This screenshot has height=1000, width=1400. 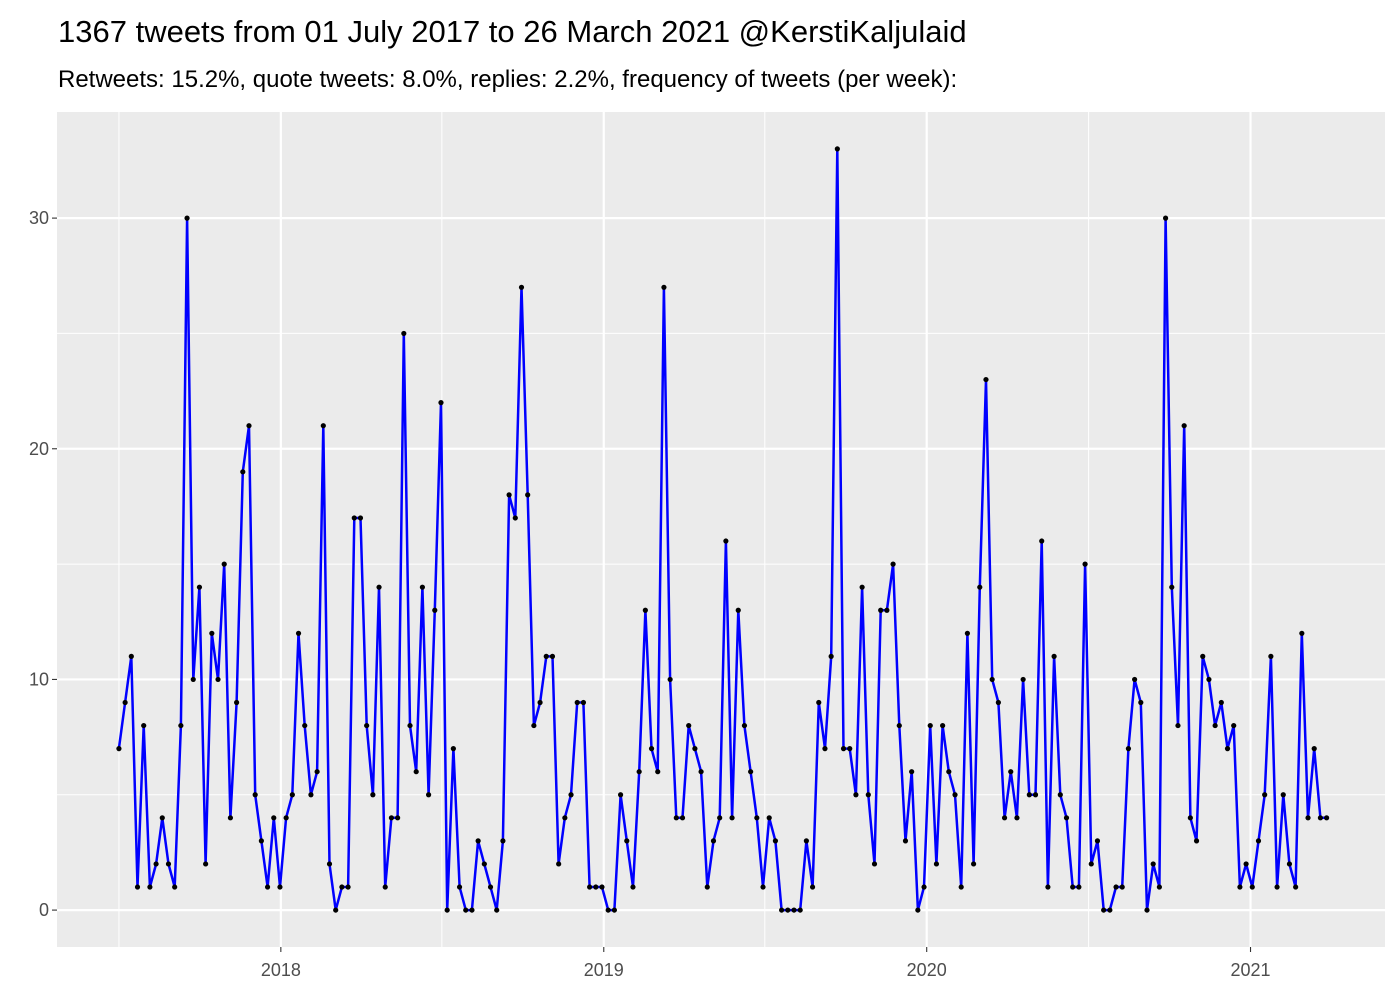 I want to click on x-tick-label: 2018, so click(x=281, y=970).